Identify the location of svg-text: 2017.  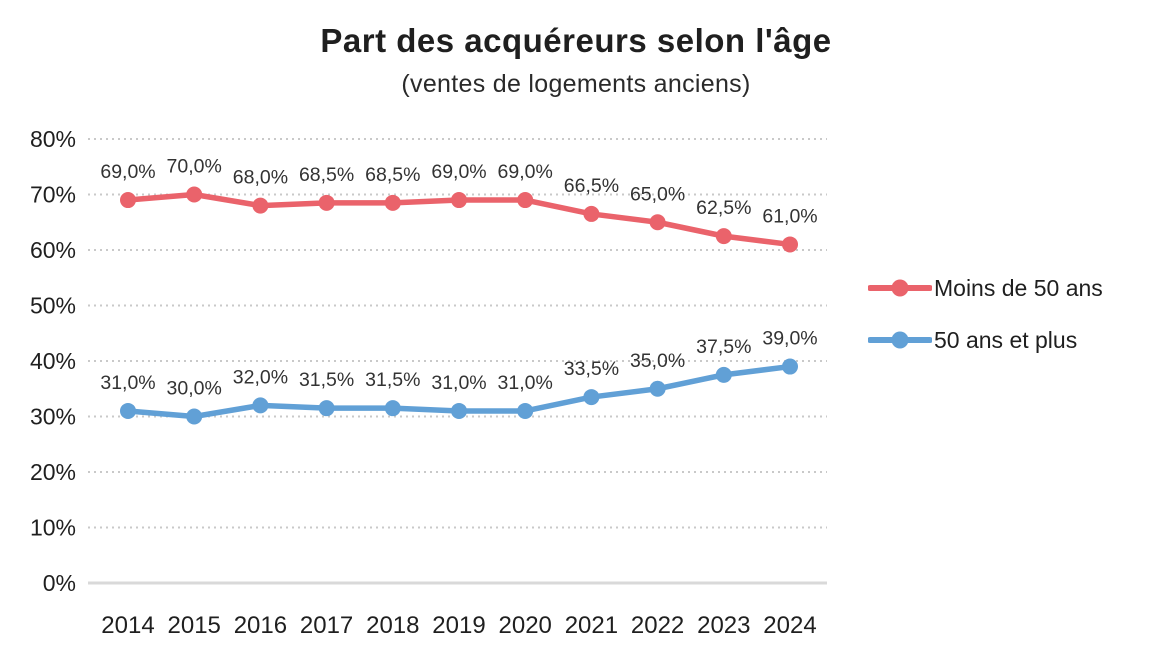
(326, 625).